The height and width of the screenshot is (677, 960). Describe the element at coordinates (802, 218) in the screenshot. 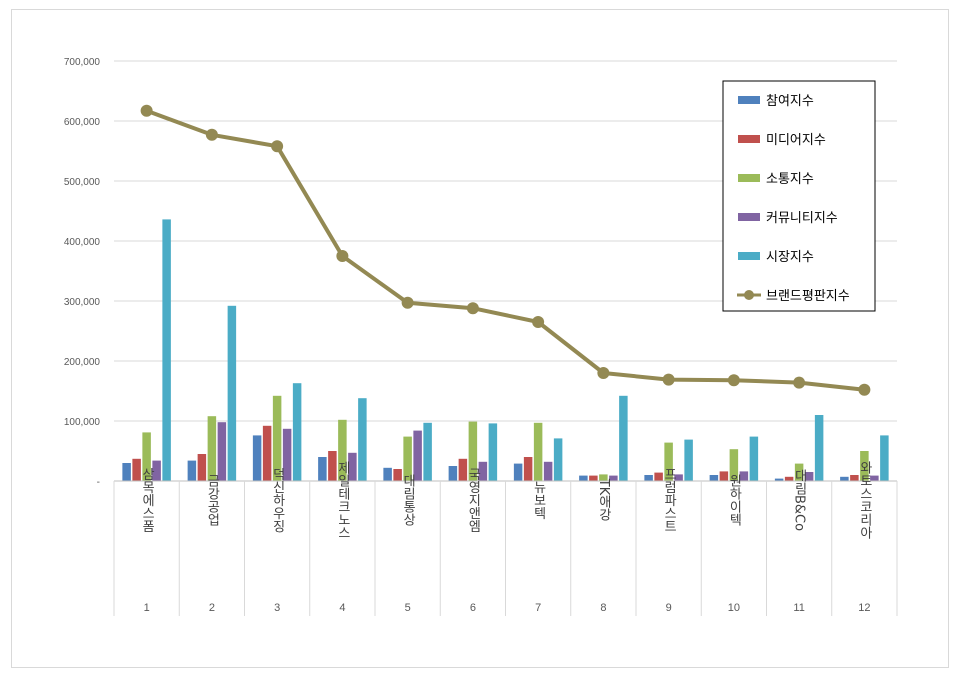

I see `legend-label: 커뮤니티지수` at that location.